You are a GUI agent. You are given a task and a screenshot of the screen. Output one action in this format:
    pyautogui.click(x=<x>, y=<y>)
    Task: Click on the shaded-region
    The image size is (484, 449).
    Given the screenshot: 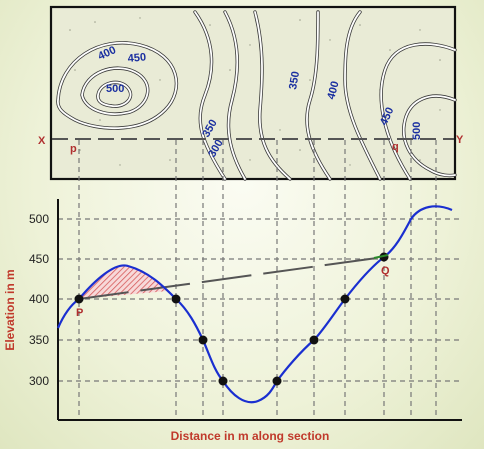 What is the action you would take?
    pyautogui.click(x=123, y=282)
    